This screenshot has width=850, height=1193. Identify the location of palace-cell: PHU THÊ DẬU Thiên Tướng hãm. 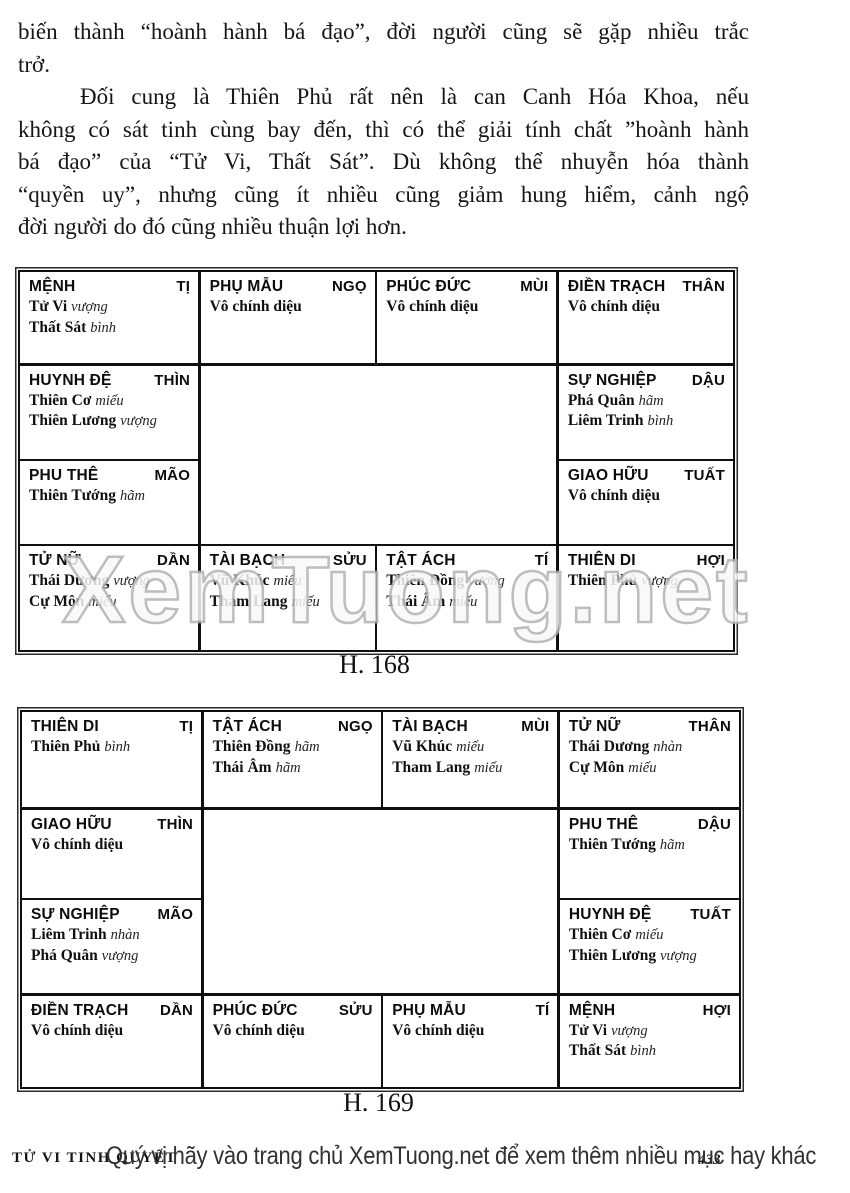
(649, 853).